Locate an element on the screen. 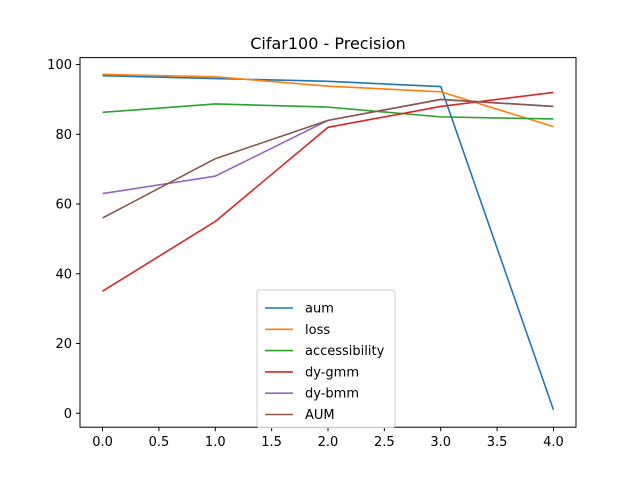  legend-label: aum is located at coordinates (319, 309).